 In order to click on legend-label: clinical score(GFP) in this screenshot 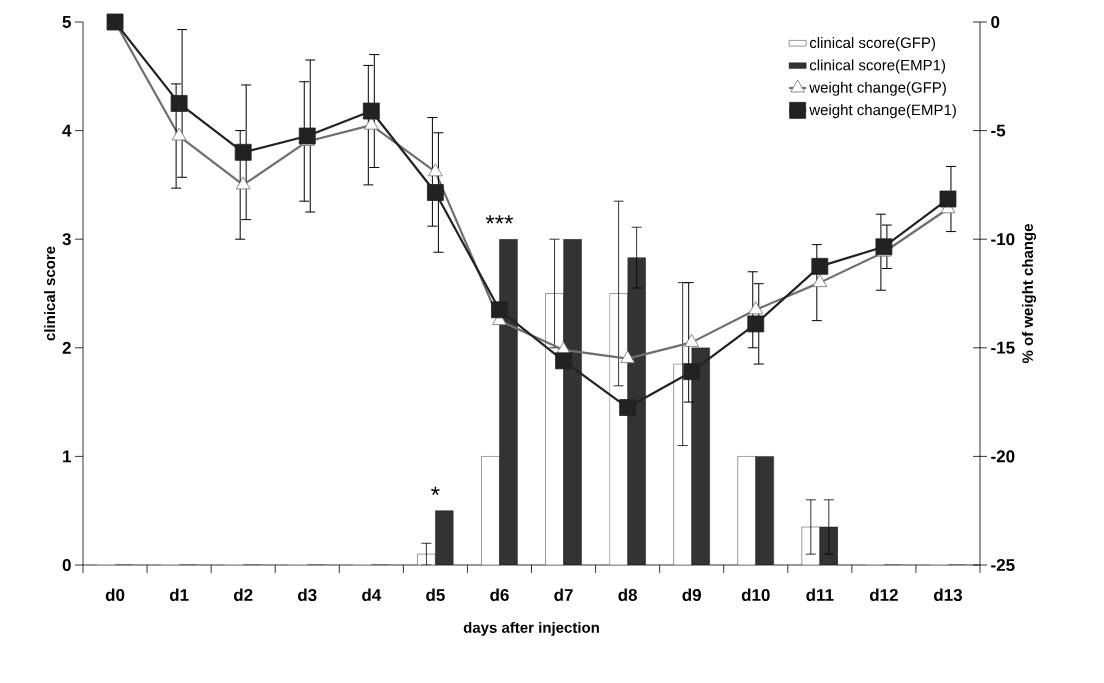, I will do `click(872, 44)`.